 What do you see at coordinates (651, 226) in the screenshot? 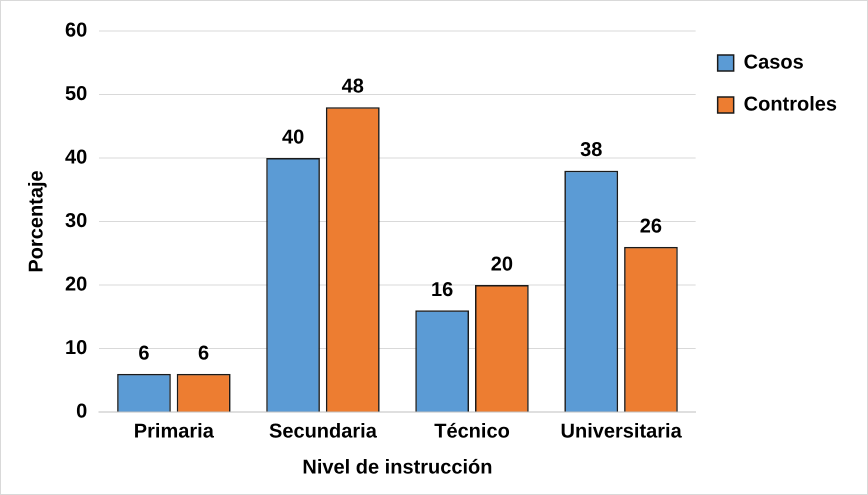
I see `data-label: 26` at bounding box center [651, 226].